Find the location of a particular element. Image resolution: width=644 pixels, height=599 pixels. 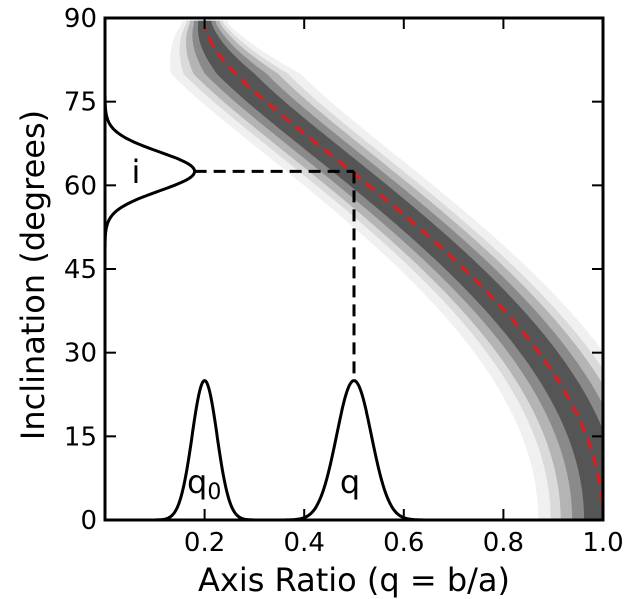

x-tick-label: 0.8 is located at coordinates (503, 543).